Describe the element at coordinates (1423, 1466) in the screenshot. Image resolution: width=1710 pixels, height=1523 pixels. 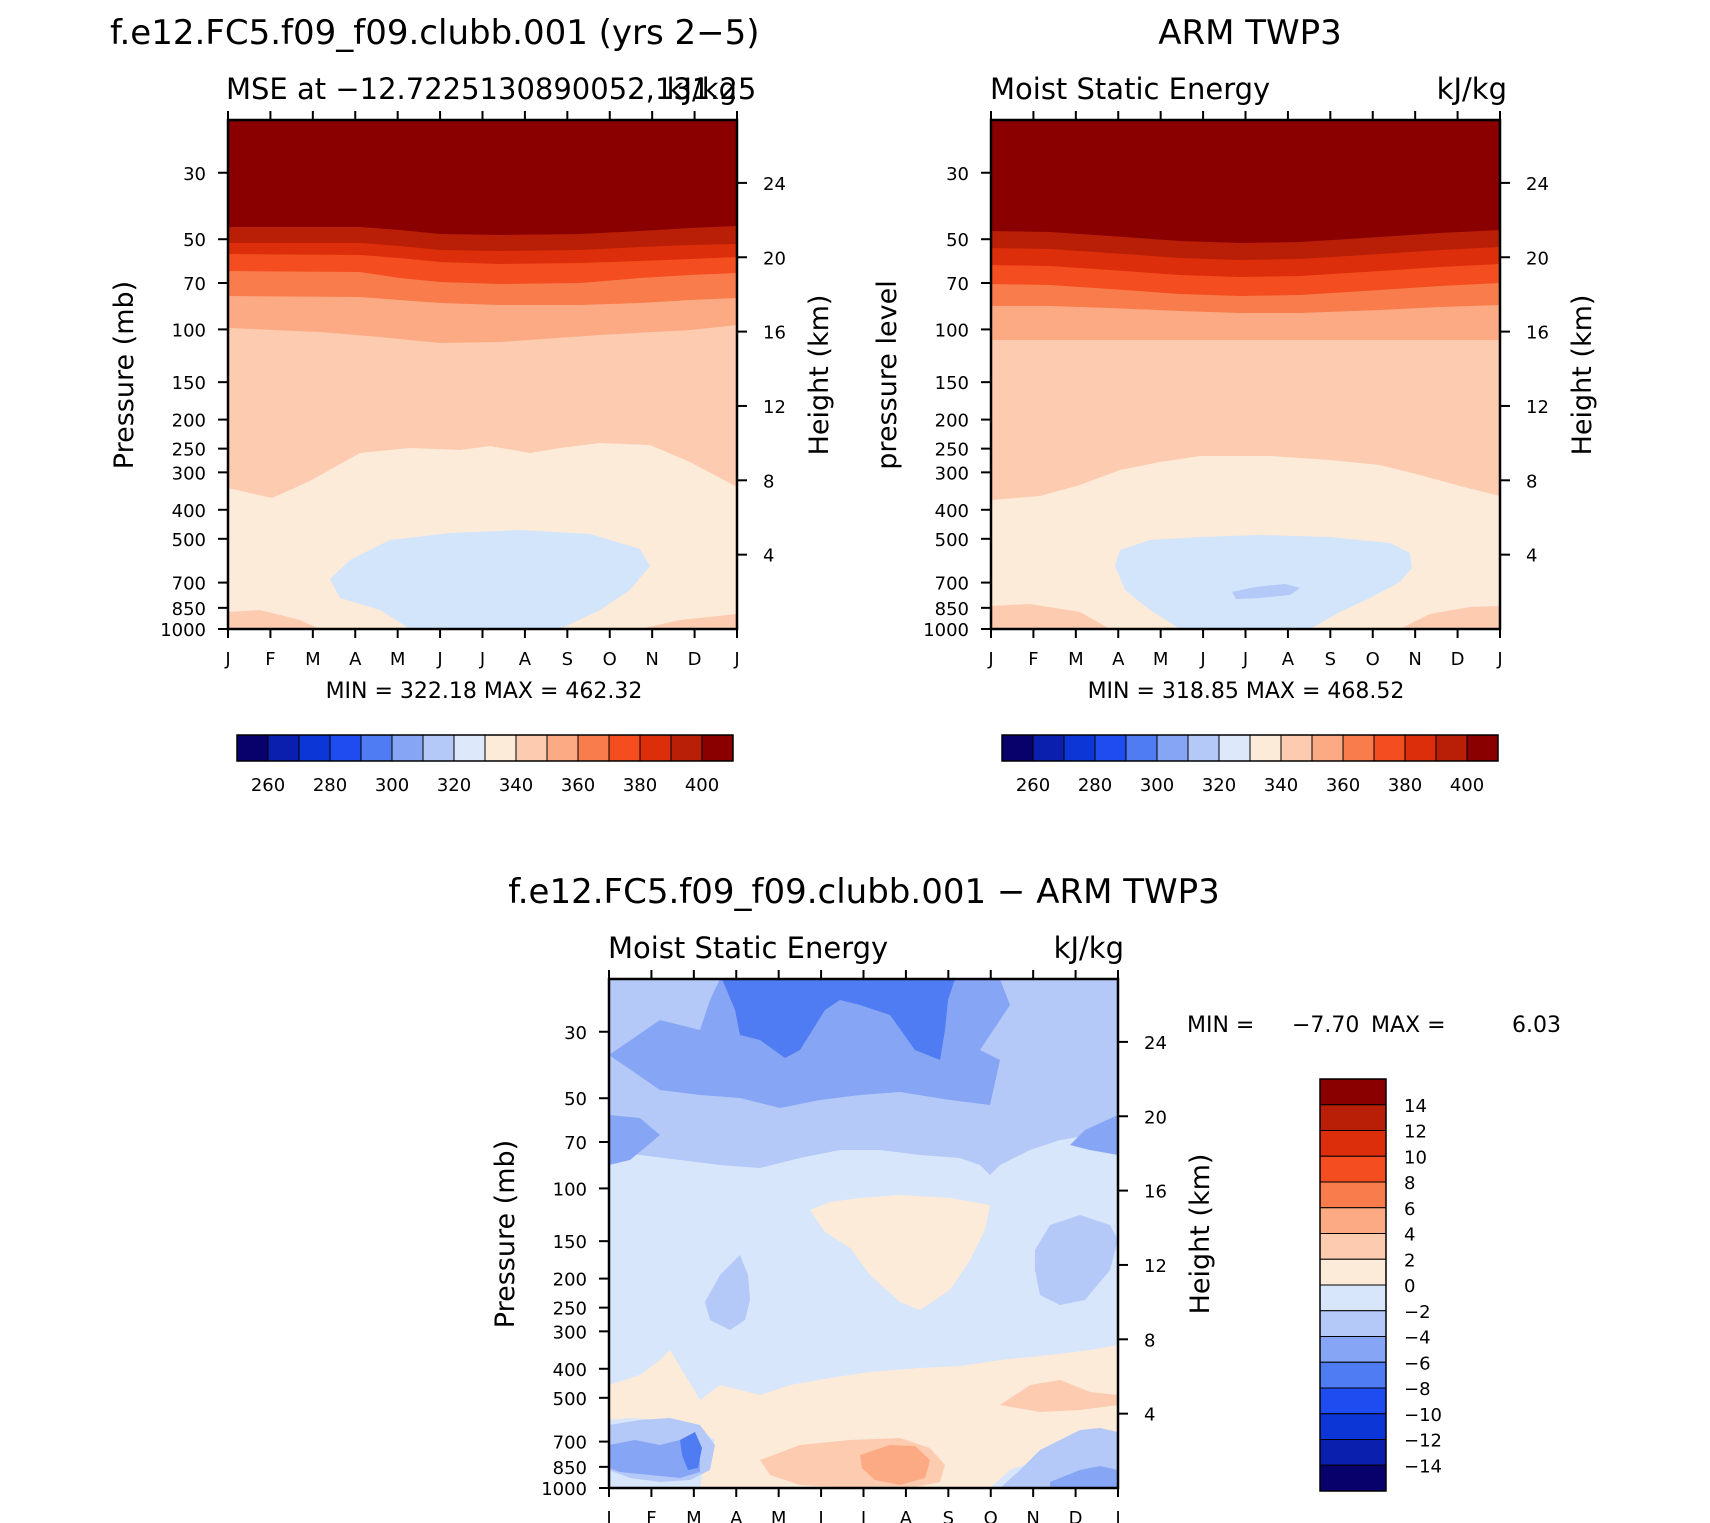
I see `colorbar-label: −14` at that location.